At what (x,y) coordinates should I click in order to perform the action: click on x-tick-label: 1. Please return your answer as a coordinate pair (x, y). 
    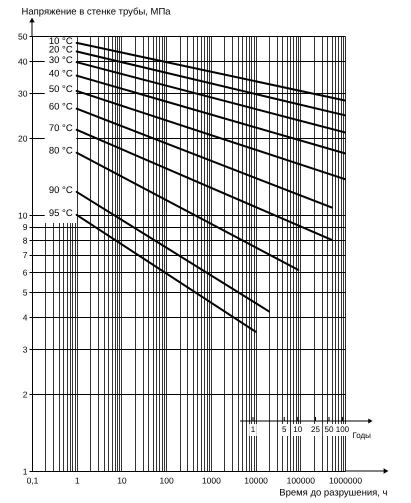
    Looking at the image, I should click on (77, 481).